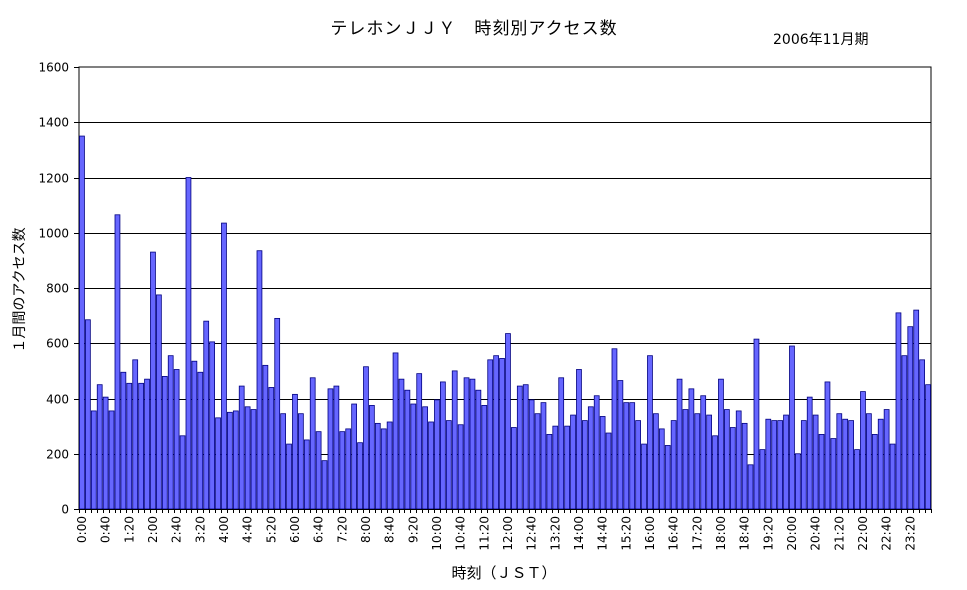  I want to click on y-tick-label: 1600, so click(53, 68).